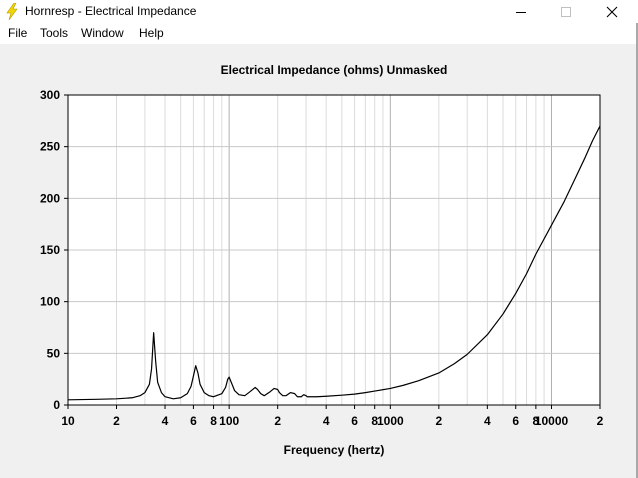 This screenshot has width=638, height=478. What do you see at coordinates (102, 33) in the screenshot?
I see `menu-window: Window` at bounding box center [102, 33].